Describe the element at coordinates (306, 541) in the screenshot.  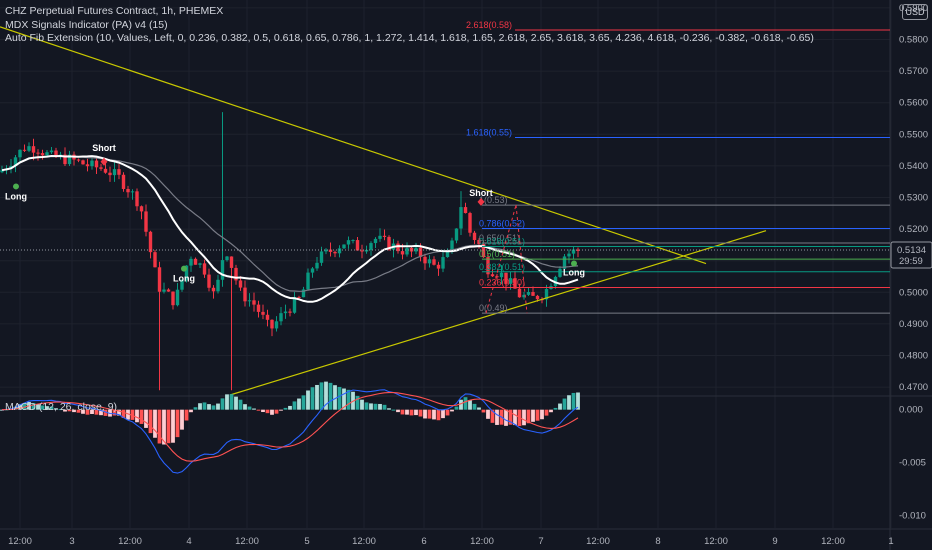
I see `time-tick-label: 5` at that location.